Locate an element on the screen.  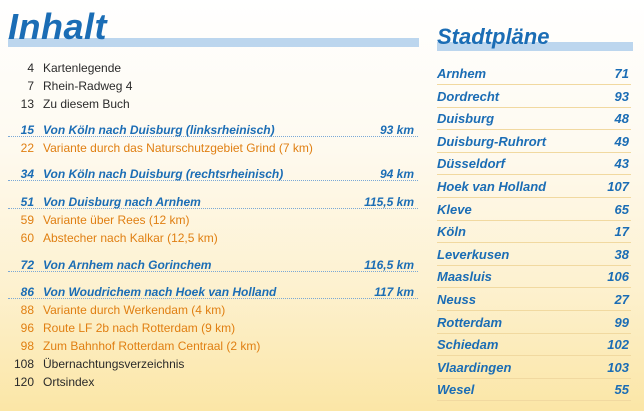
toc-entry: 108 Übernachtungsverzeichnis is located at coordinates (213, 364).